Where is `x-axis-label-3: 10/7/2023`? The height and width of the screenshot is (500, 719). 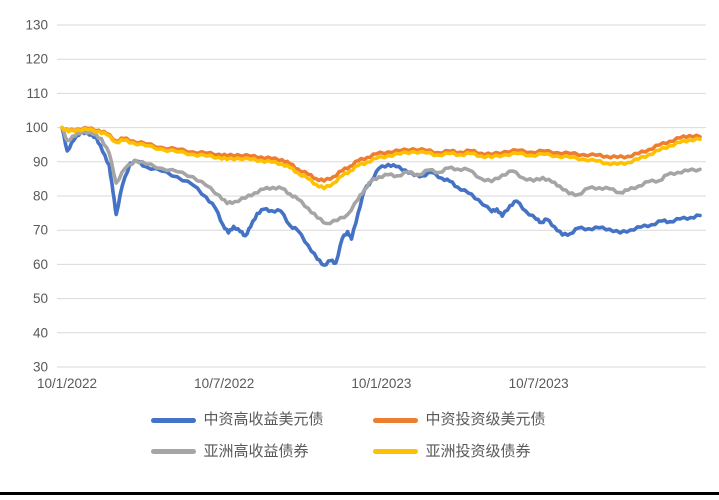
x-axis-label-3: 10/7/2023 is located at coordinates (539, 383).